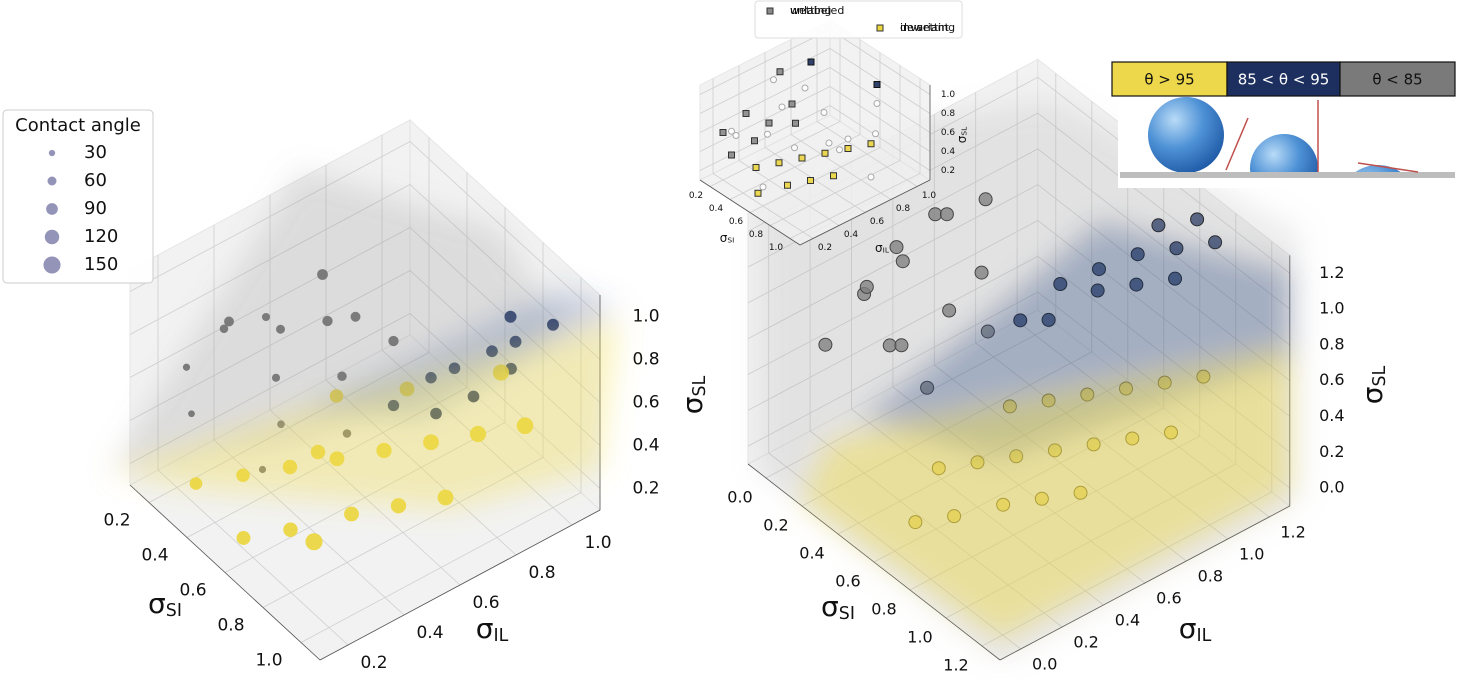 Image resolution: width=1457 pixels, height=679 pixels. Describe the element at coordinates (1075, 340) in the screenshot. I see `field-blue` at that location.